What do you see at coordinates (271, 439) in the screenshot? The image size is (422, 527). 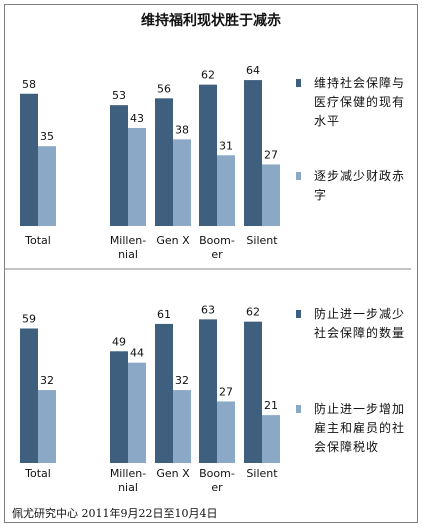 I see `bar-2-s2-silent` at bounding box center [271, 439].